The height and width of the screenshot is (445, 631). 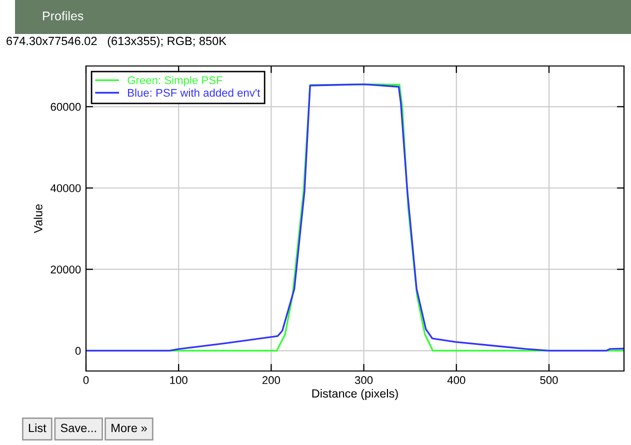 I want to click on chart-title: Profiles, so click(x=63, y=15).